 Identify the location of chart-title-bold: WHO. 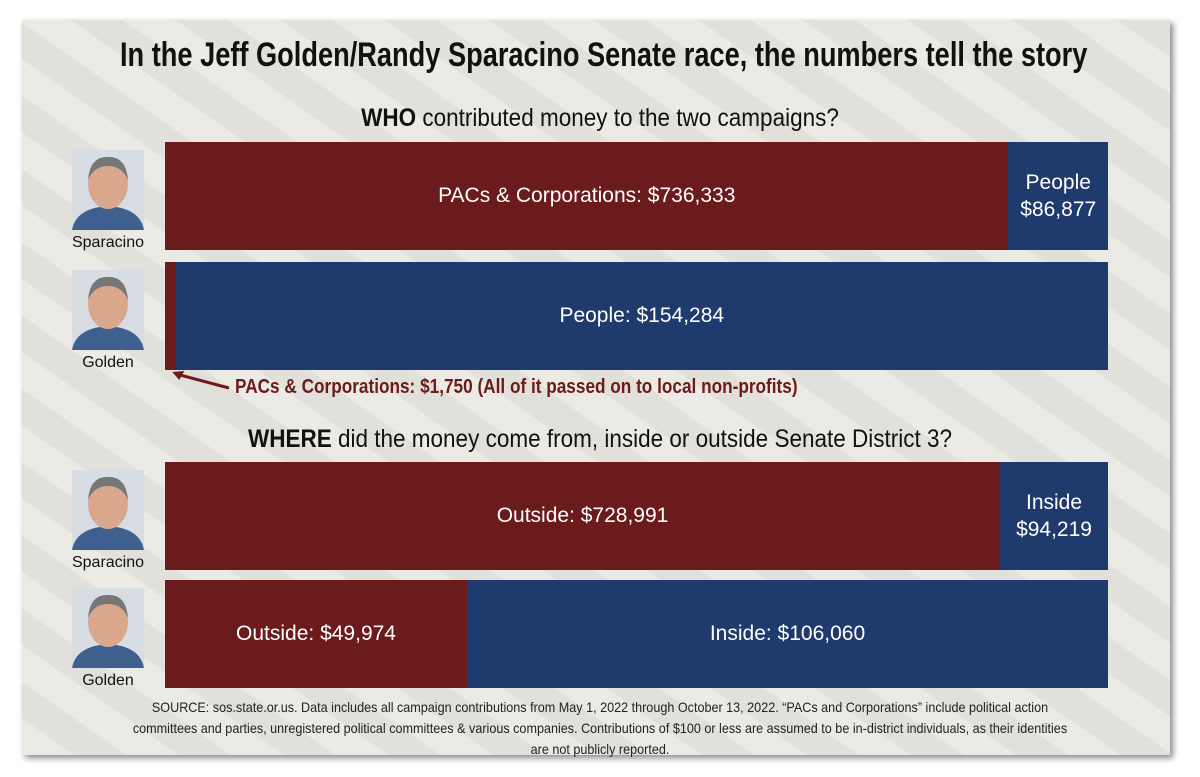
(389, 118).